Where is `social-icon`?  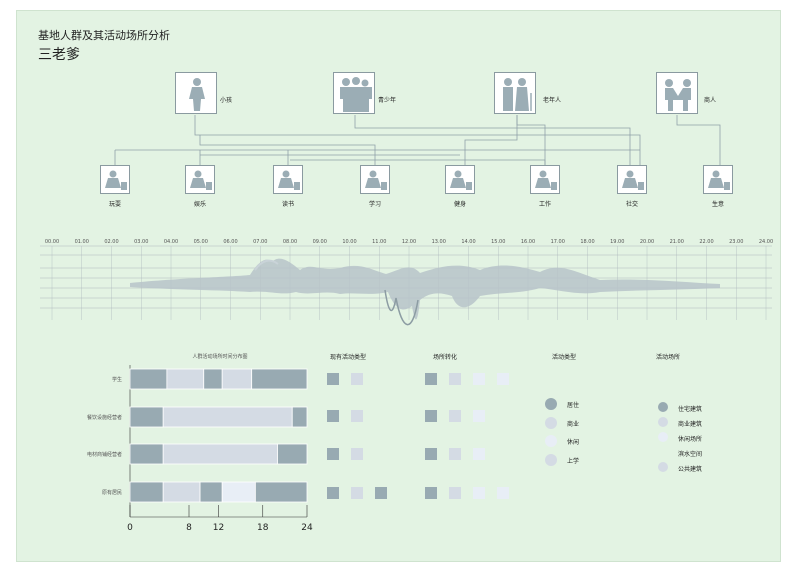 social-icon is located at coordinates (632, 179).